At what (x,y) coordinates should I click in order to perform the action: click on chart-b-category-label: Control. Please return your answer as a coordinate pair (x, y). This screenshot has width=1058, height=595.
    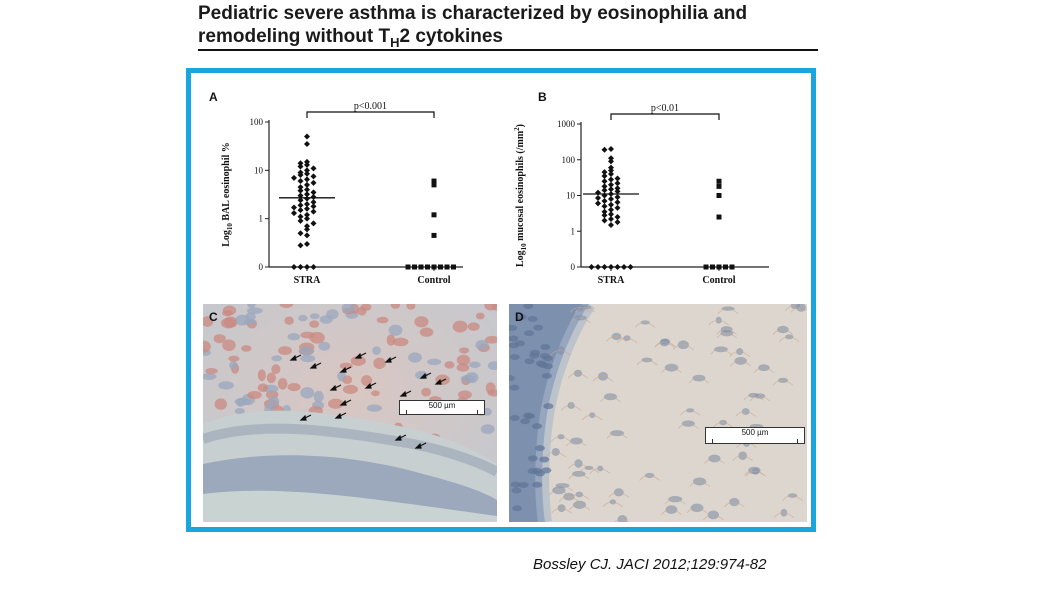
    Looking at the image, I should click on (718, 280).